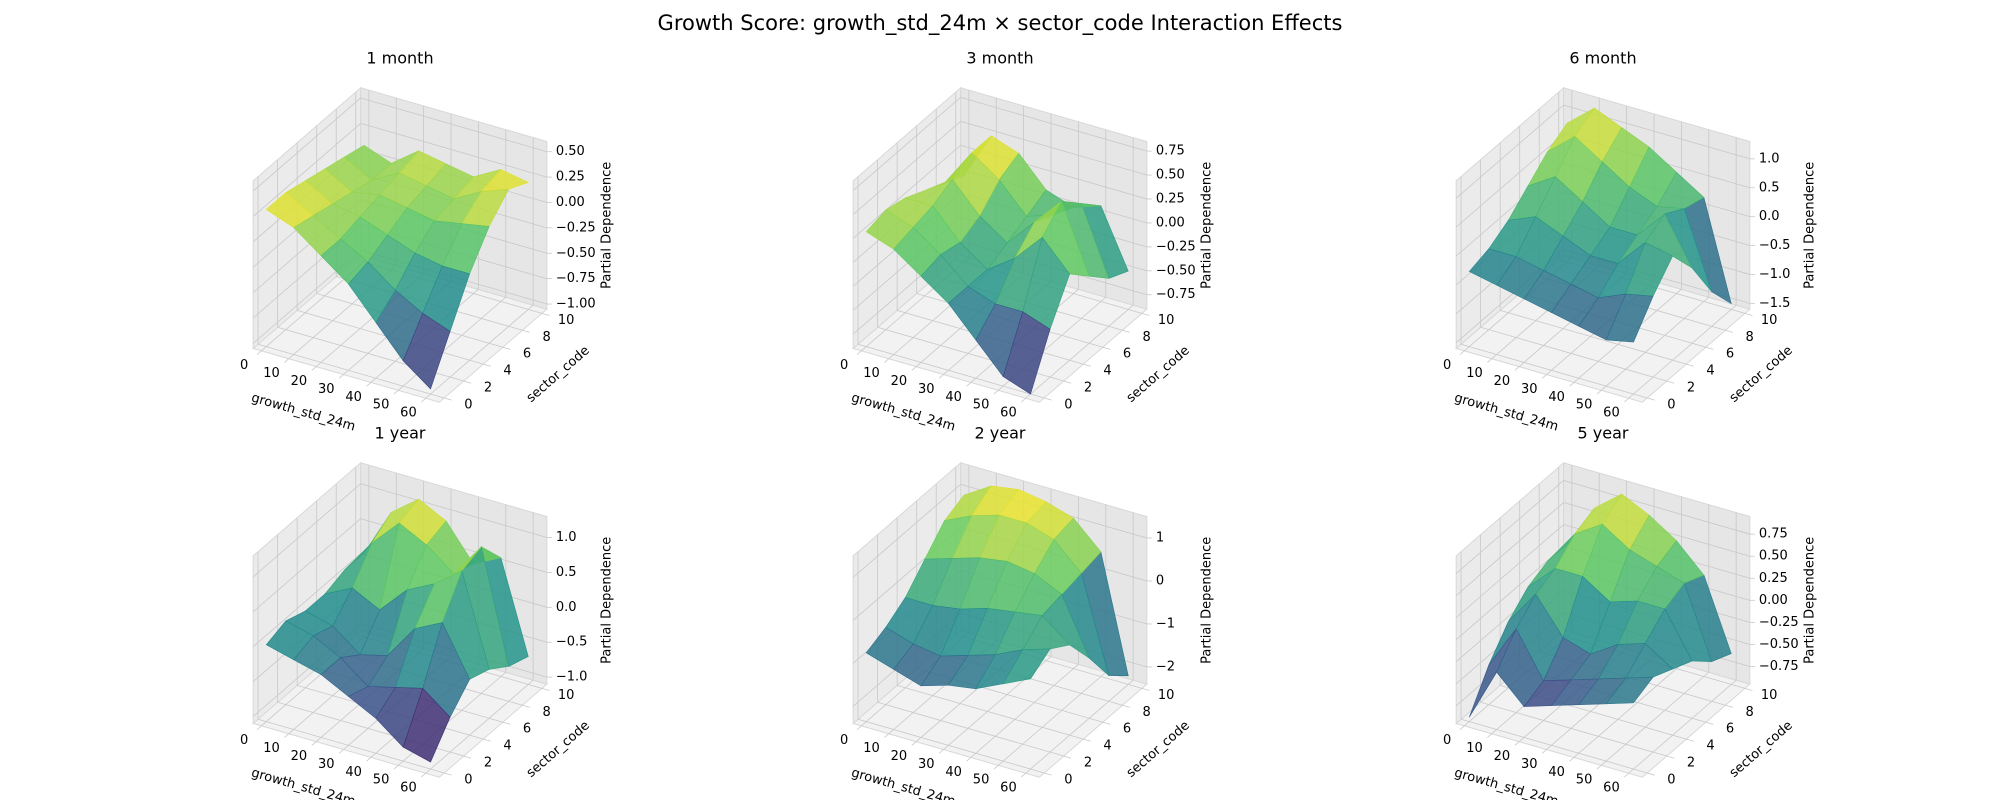 This screenshot has width=2000, height=800. What do you see at coordinates (1602, 58) in the screenshot?
I see `subplot-title: 6 month` at bounding box center [1602, 58].